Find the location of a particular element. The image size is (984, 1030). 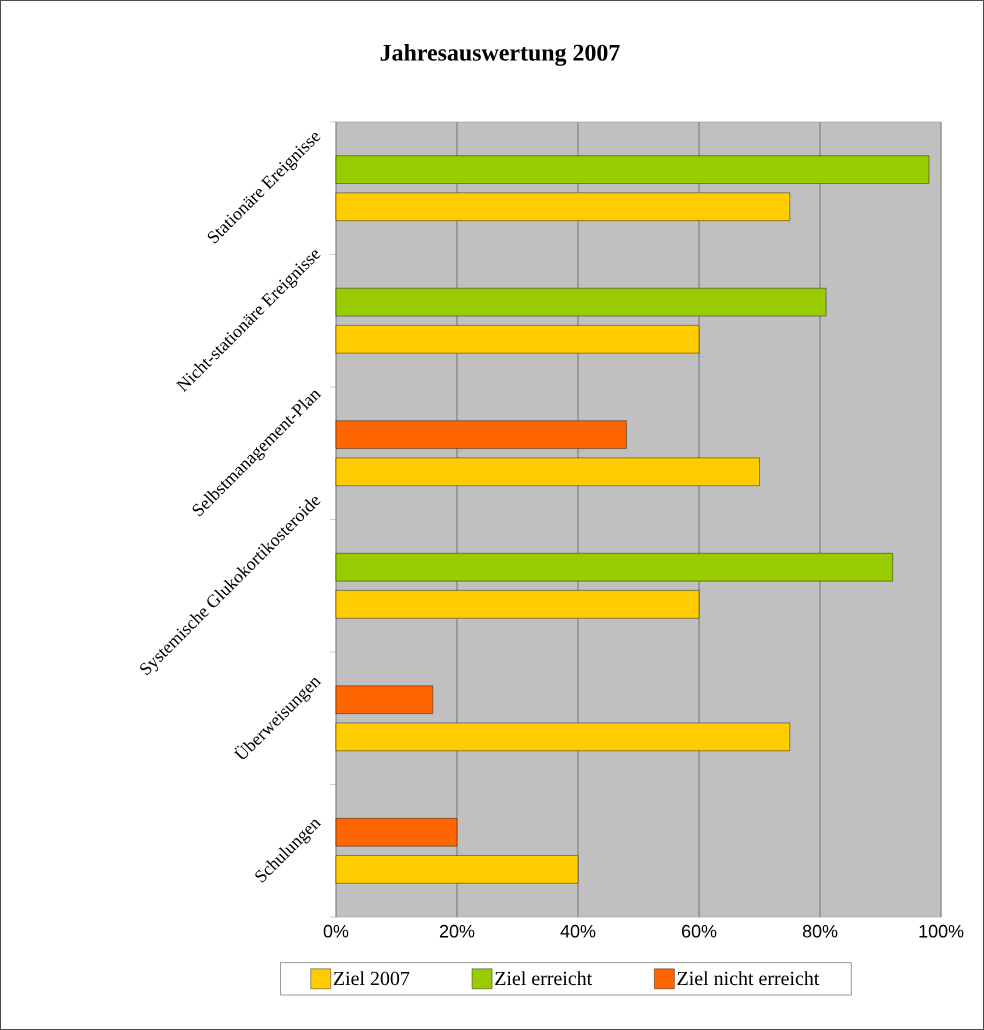

x-tick-label: 0% is located at coordinates (336, 931).